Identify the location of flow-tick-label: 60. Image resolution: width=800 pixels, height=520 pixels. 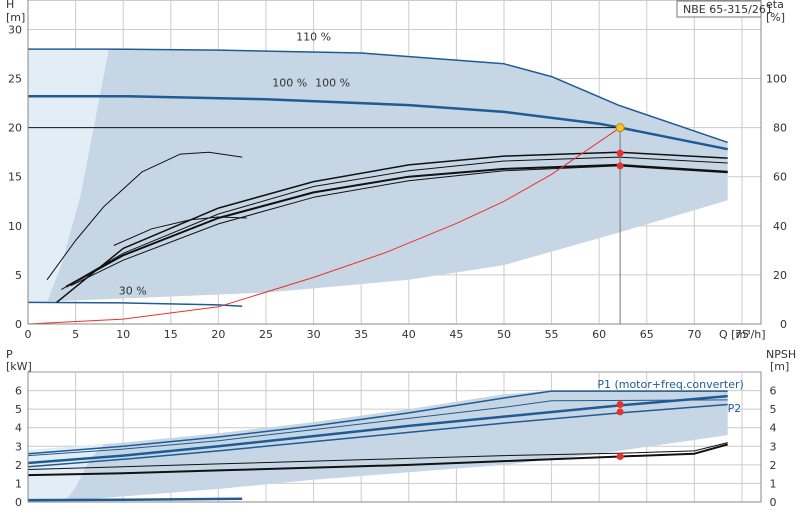
(599, 334).